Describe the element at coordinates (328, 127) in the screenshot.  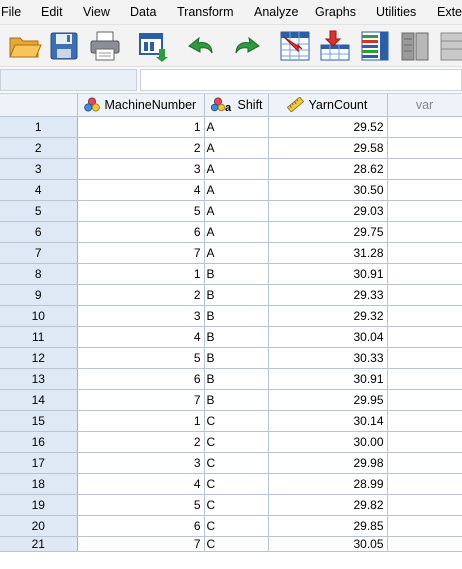
I see `cell-yarncount: 29.52` at that location.